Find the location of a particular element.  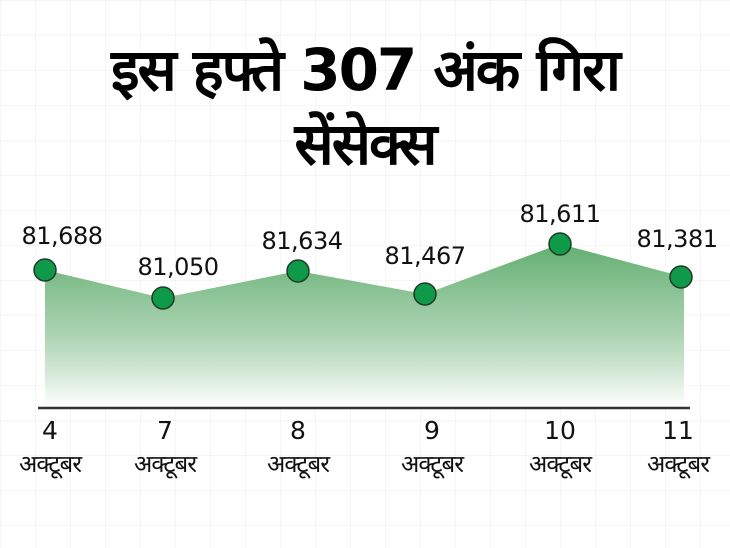

x-label-day: 11 is located at coordinates (678, 430).